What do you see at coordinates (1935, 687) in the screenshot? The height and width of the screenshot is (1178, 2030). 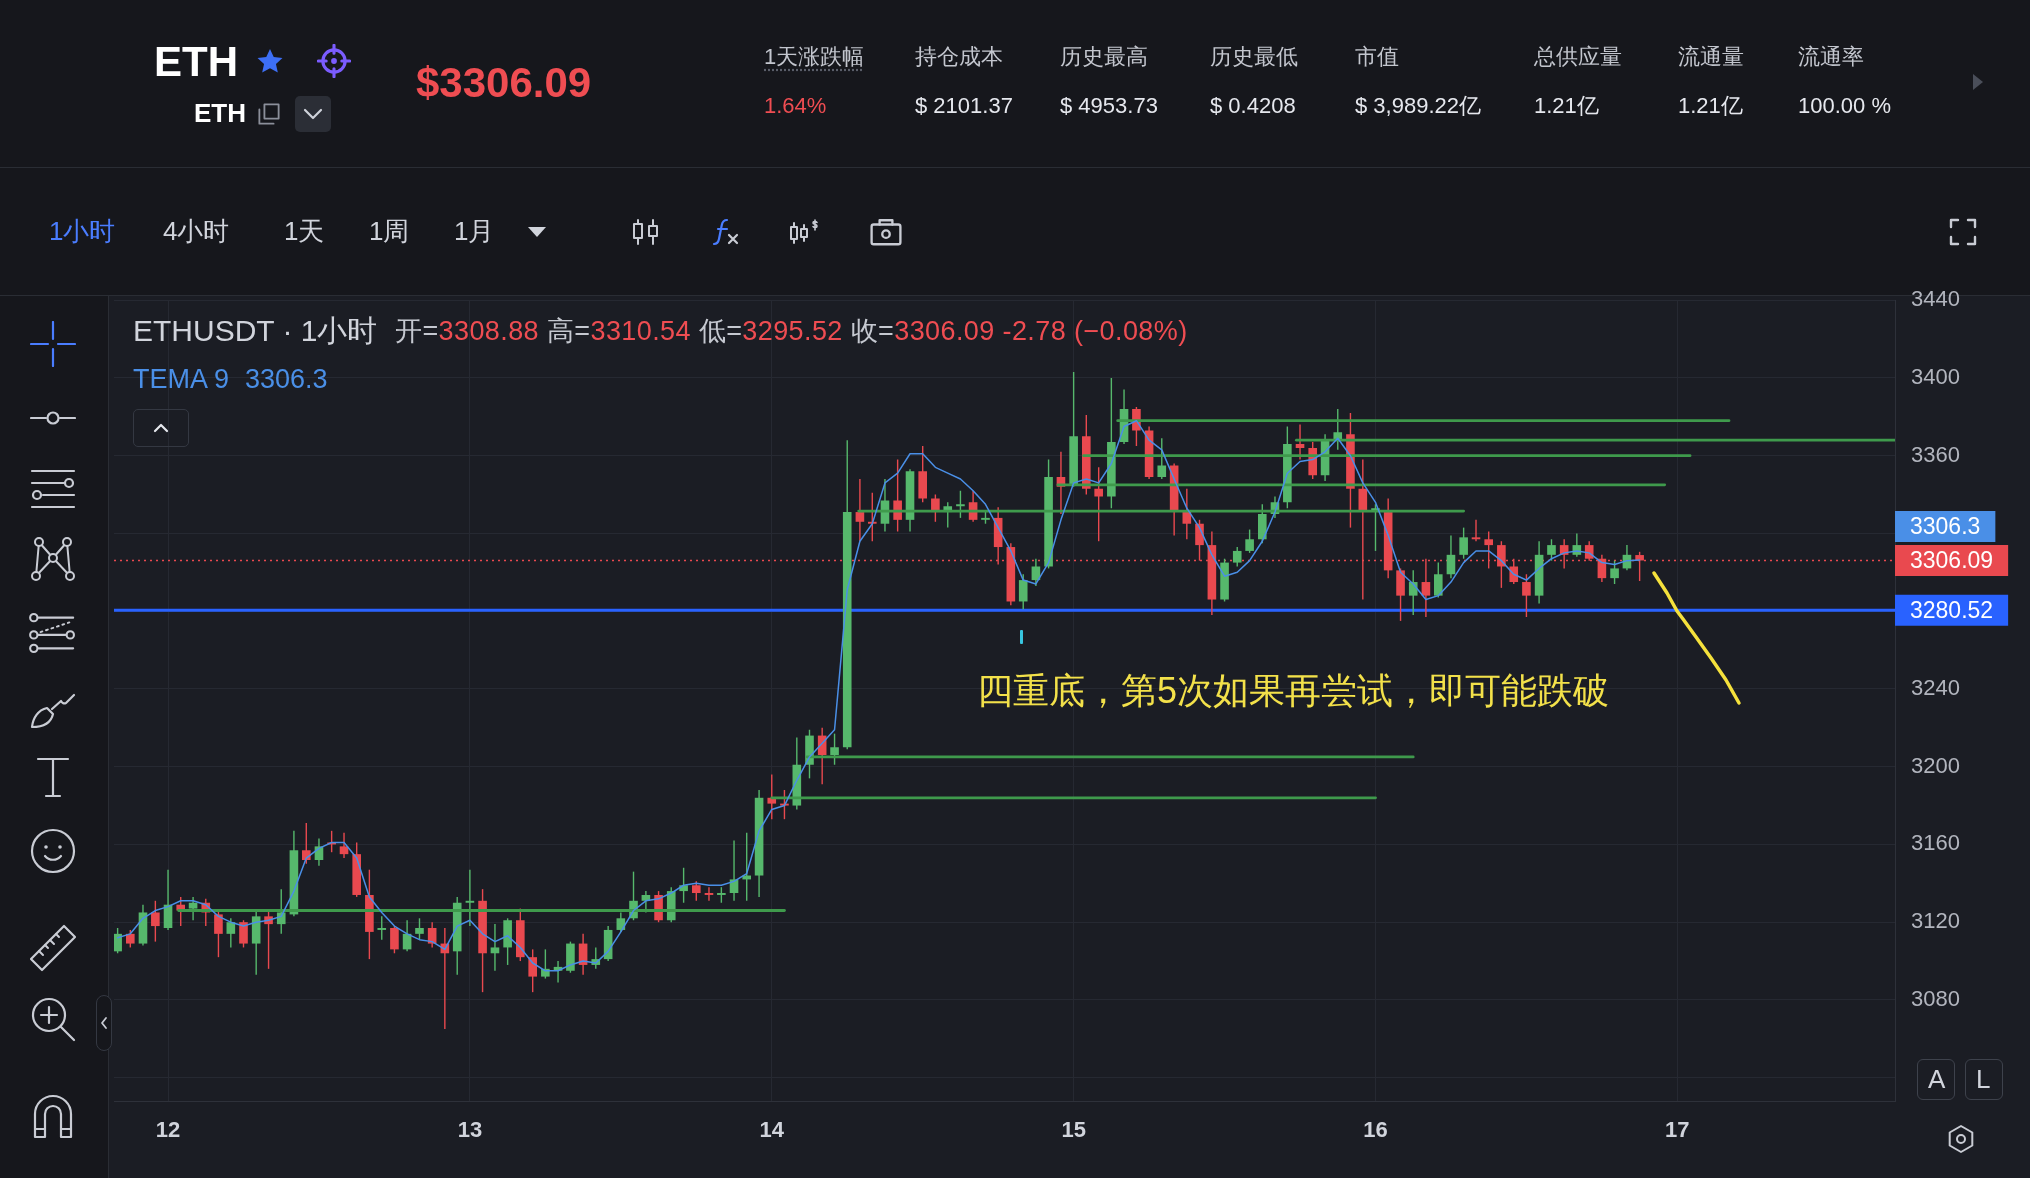 I see `y-tick-label: 3240` at bounding box center [1935, 687].